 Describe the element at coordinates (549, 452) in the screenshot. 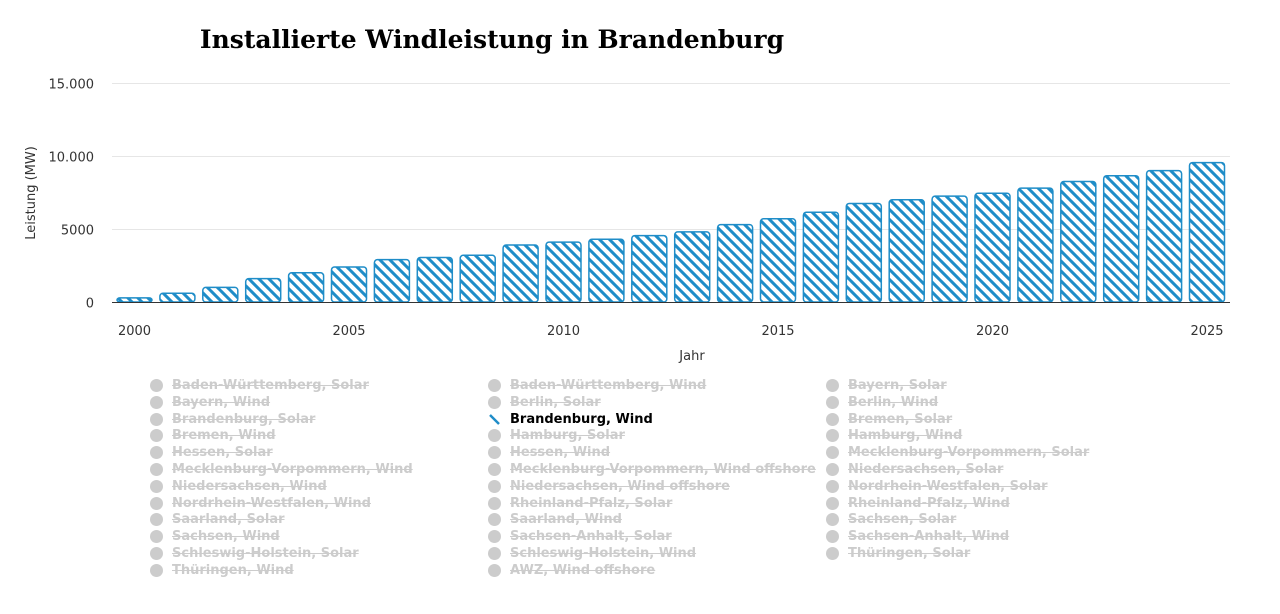

I see `legend-item: Hessen, Wind` at that location.